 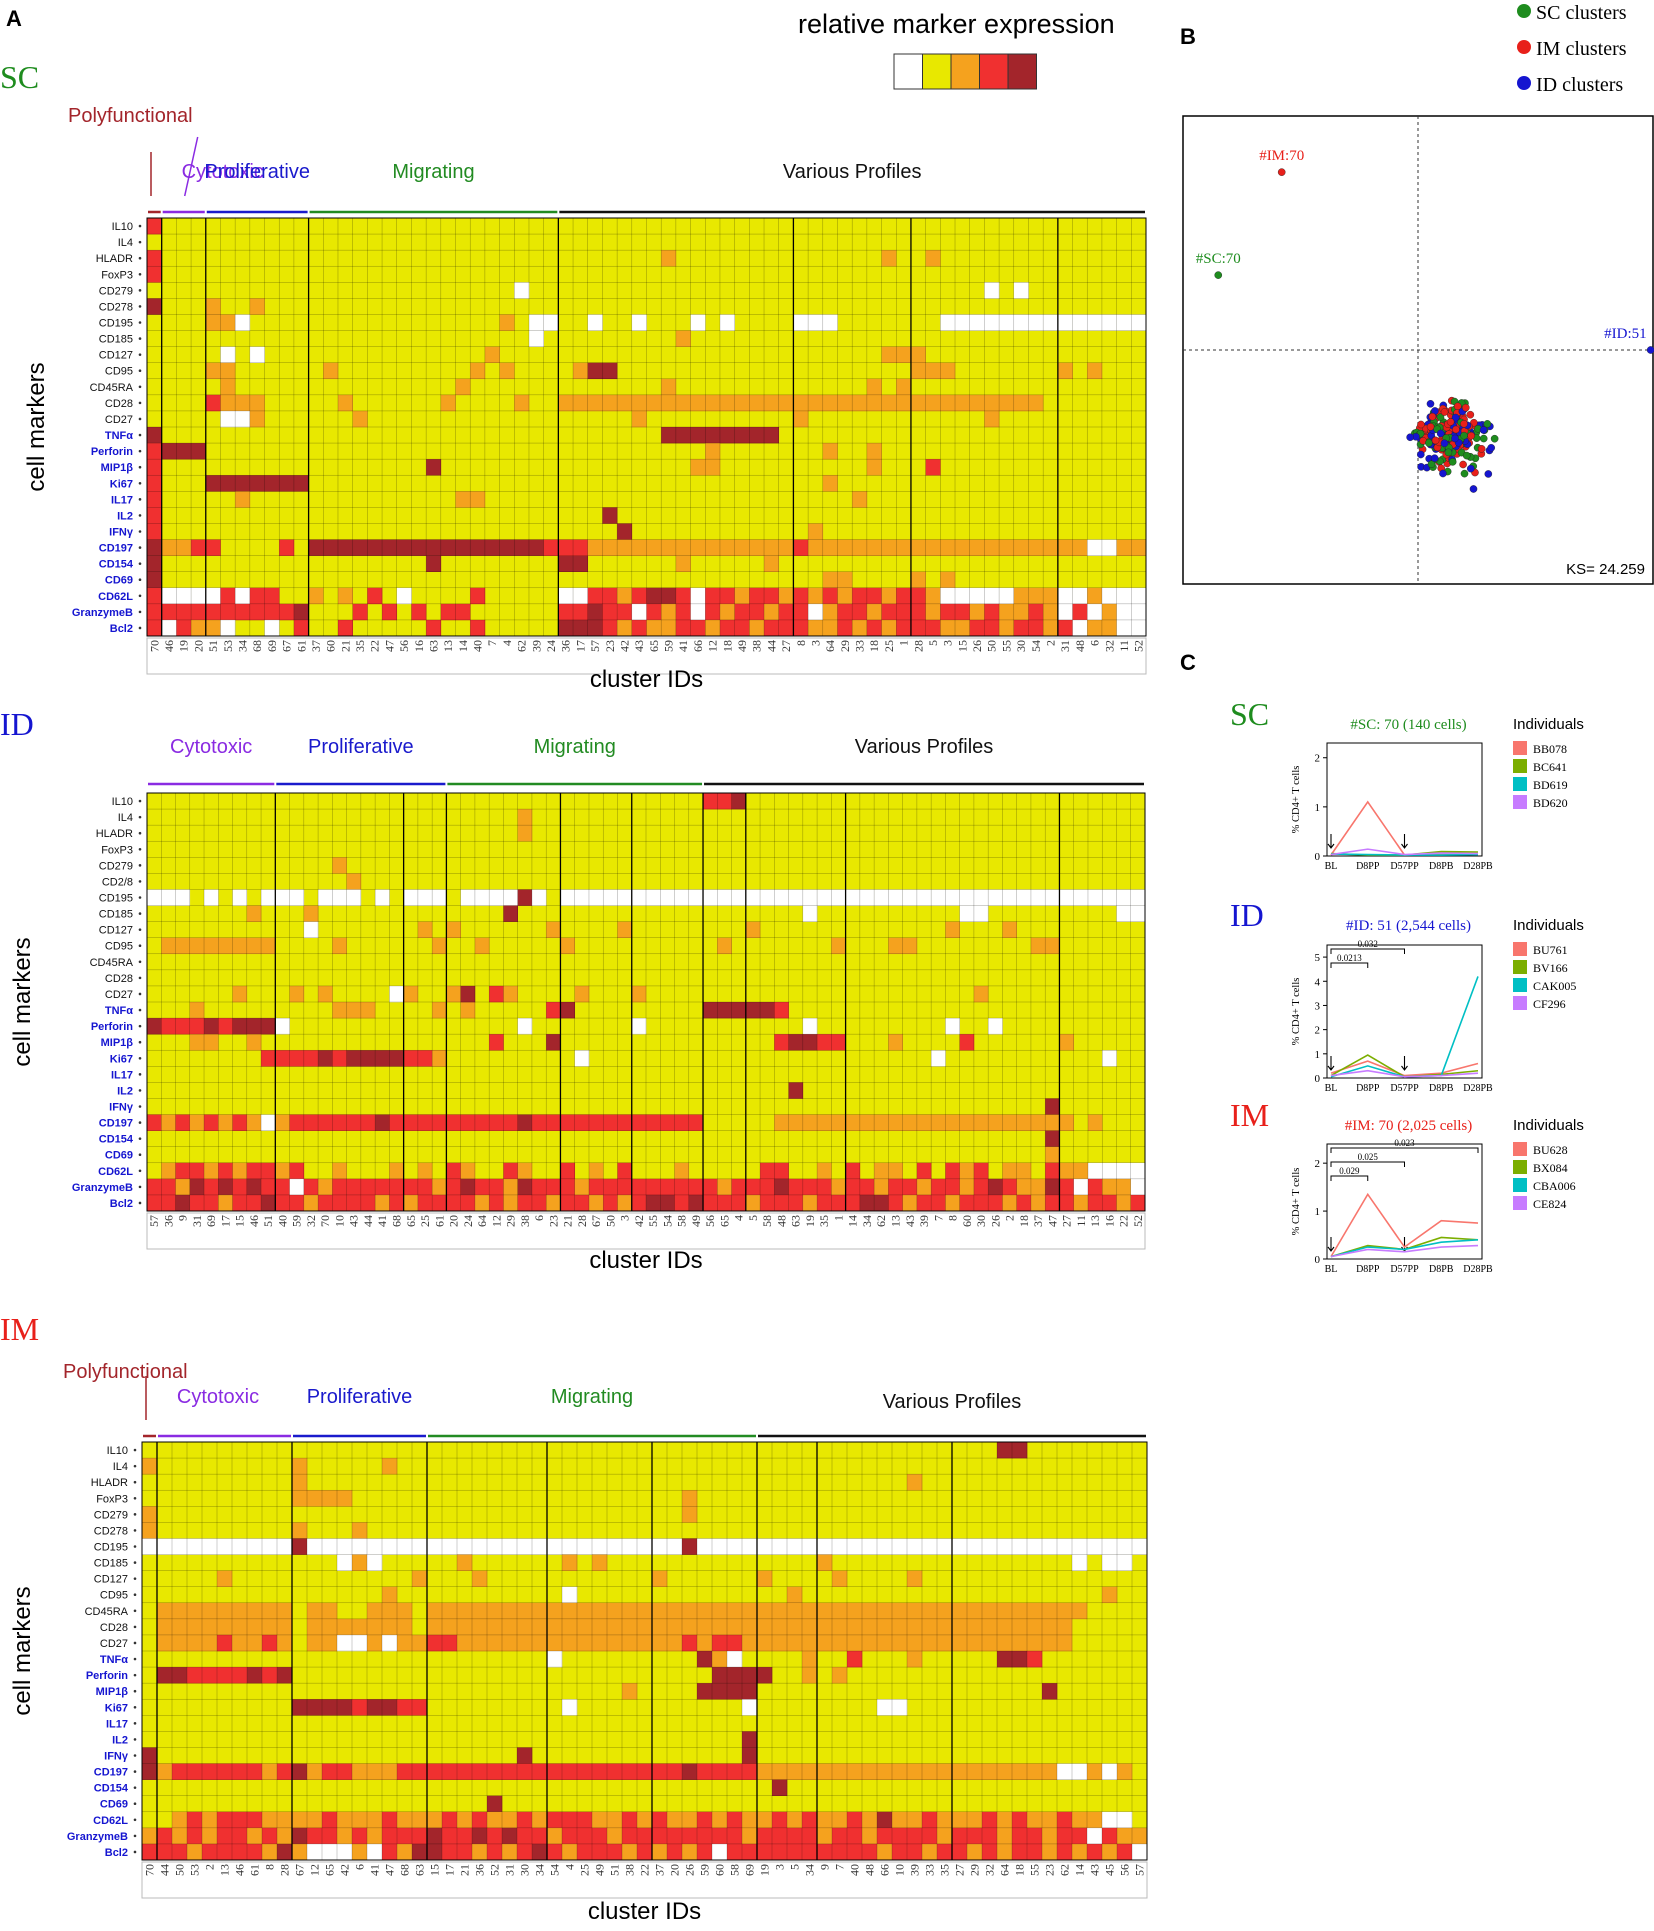 What do you see at coordinates (122, 1075) in the screenshot?
I see `row-label: IL17` at bounding box center [122, 1075].